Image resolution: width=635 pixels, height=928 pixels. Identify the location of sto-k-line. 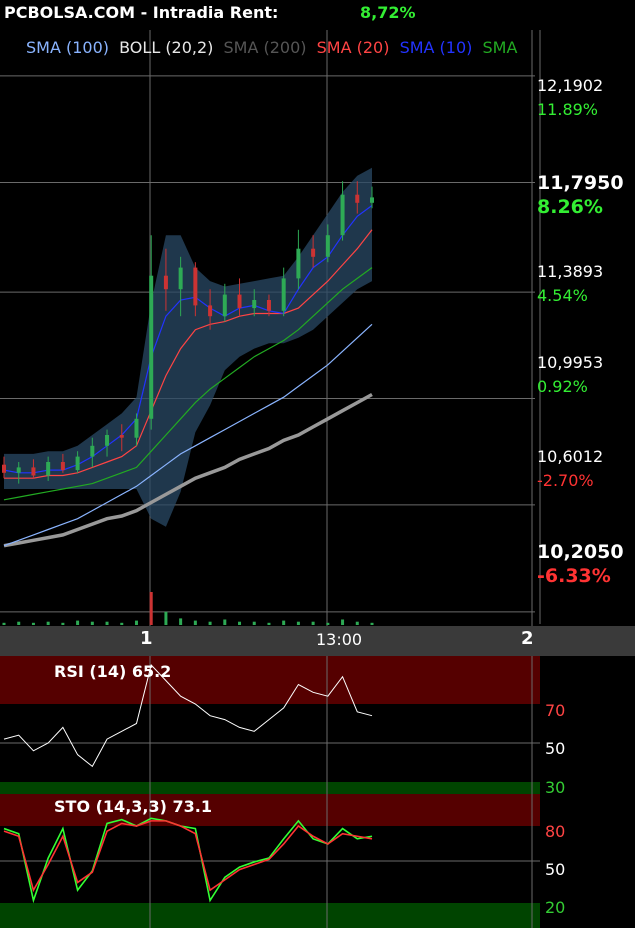
(188, 860).